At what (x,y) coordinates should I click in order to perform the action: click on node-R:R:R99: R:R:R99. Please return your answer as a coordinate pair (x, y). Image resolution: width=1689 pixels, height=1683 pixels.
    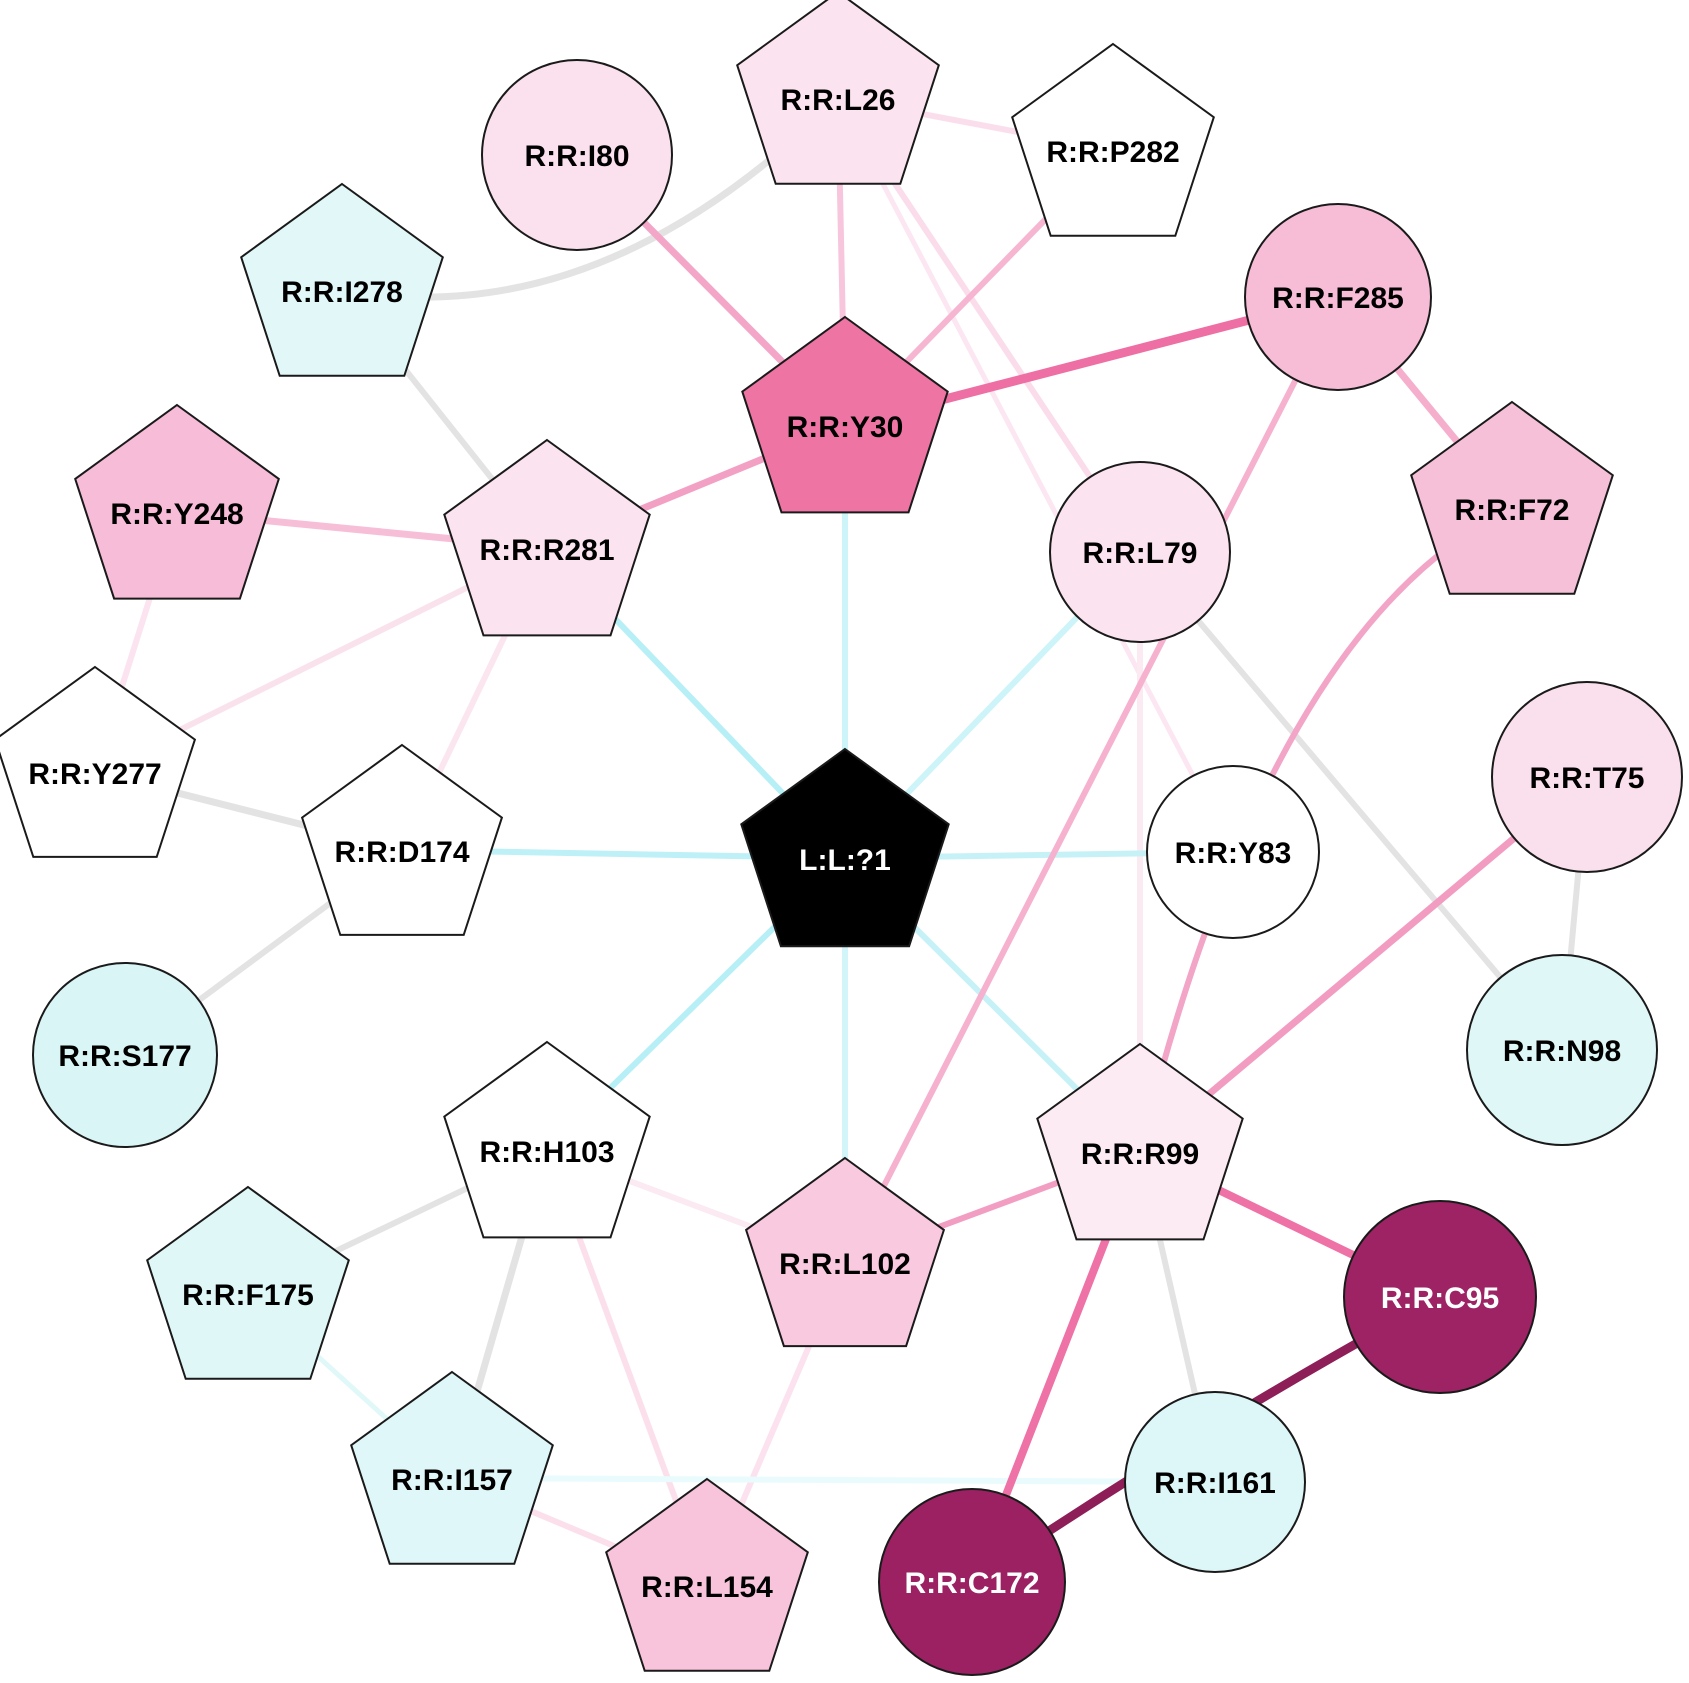
    Looking at the image, I should click on (1140, 1141).